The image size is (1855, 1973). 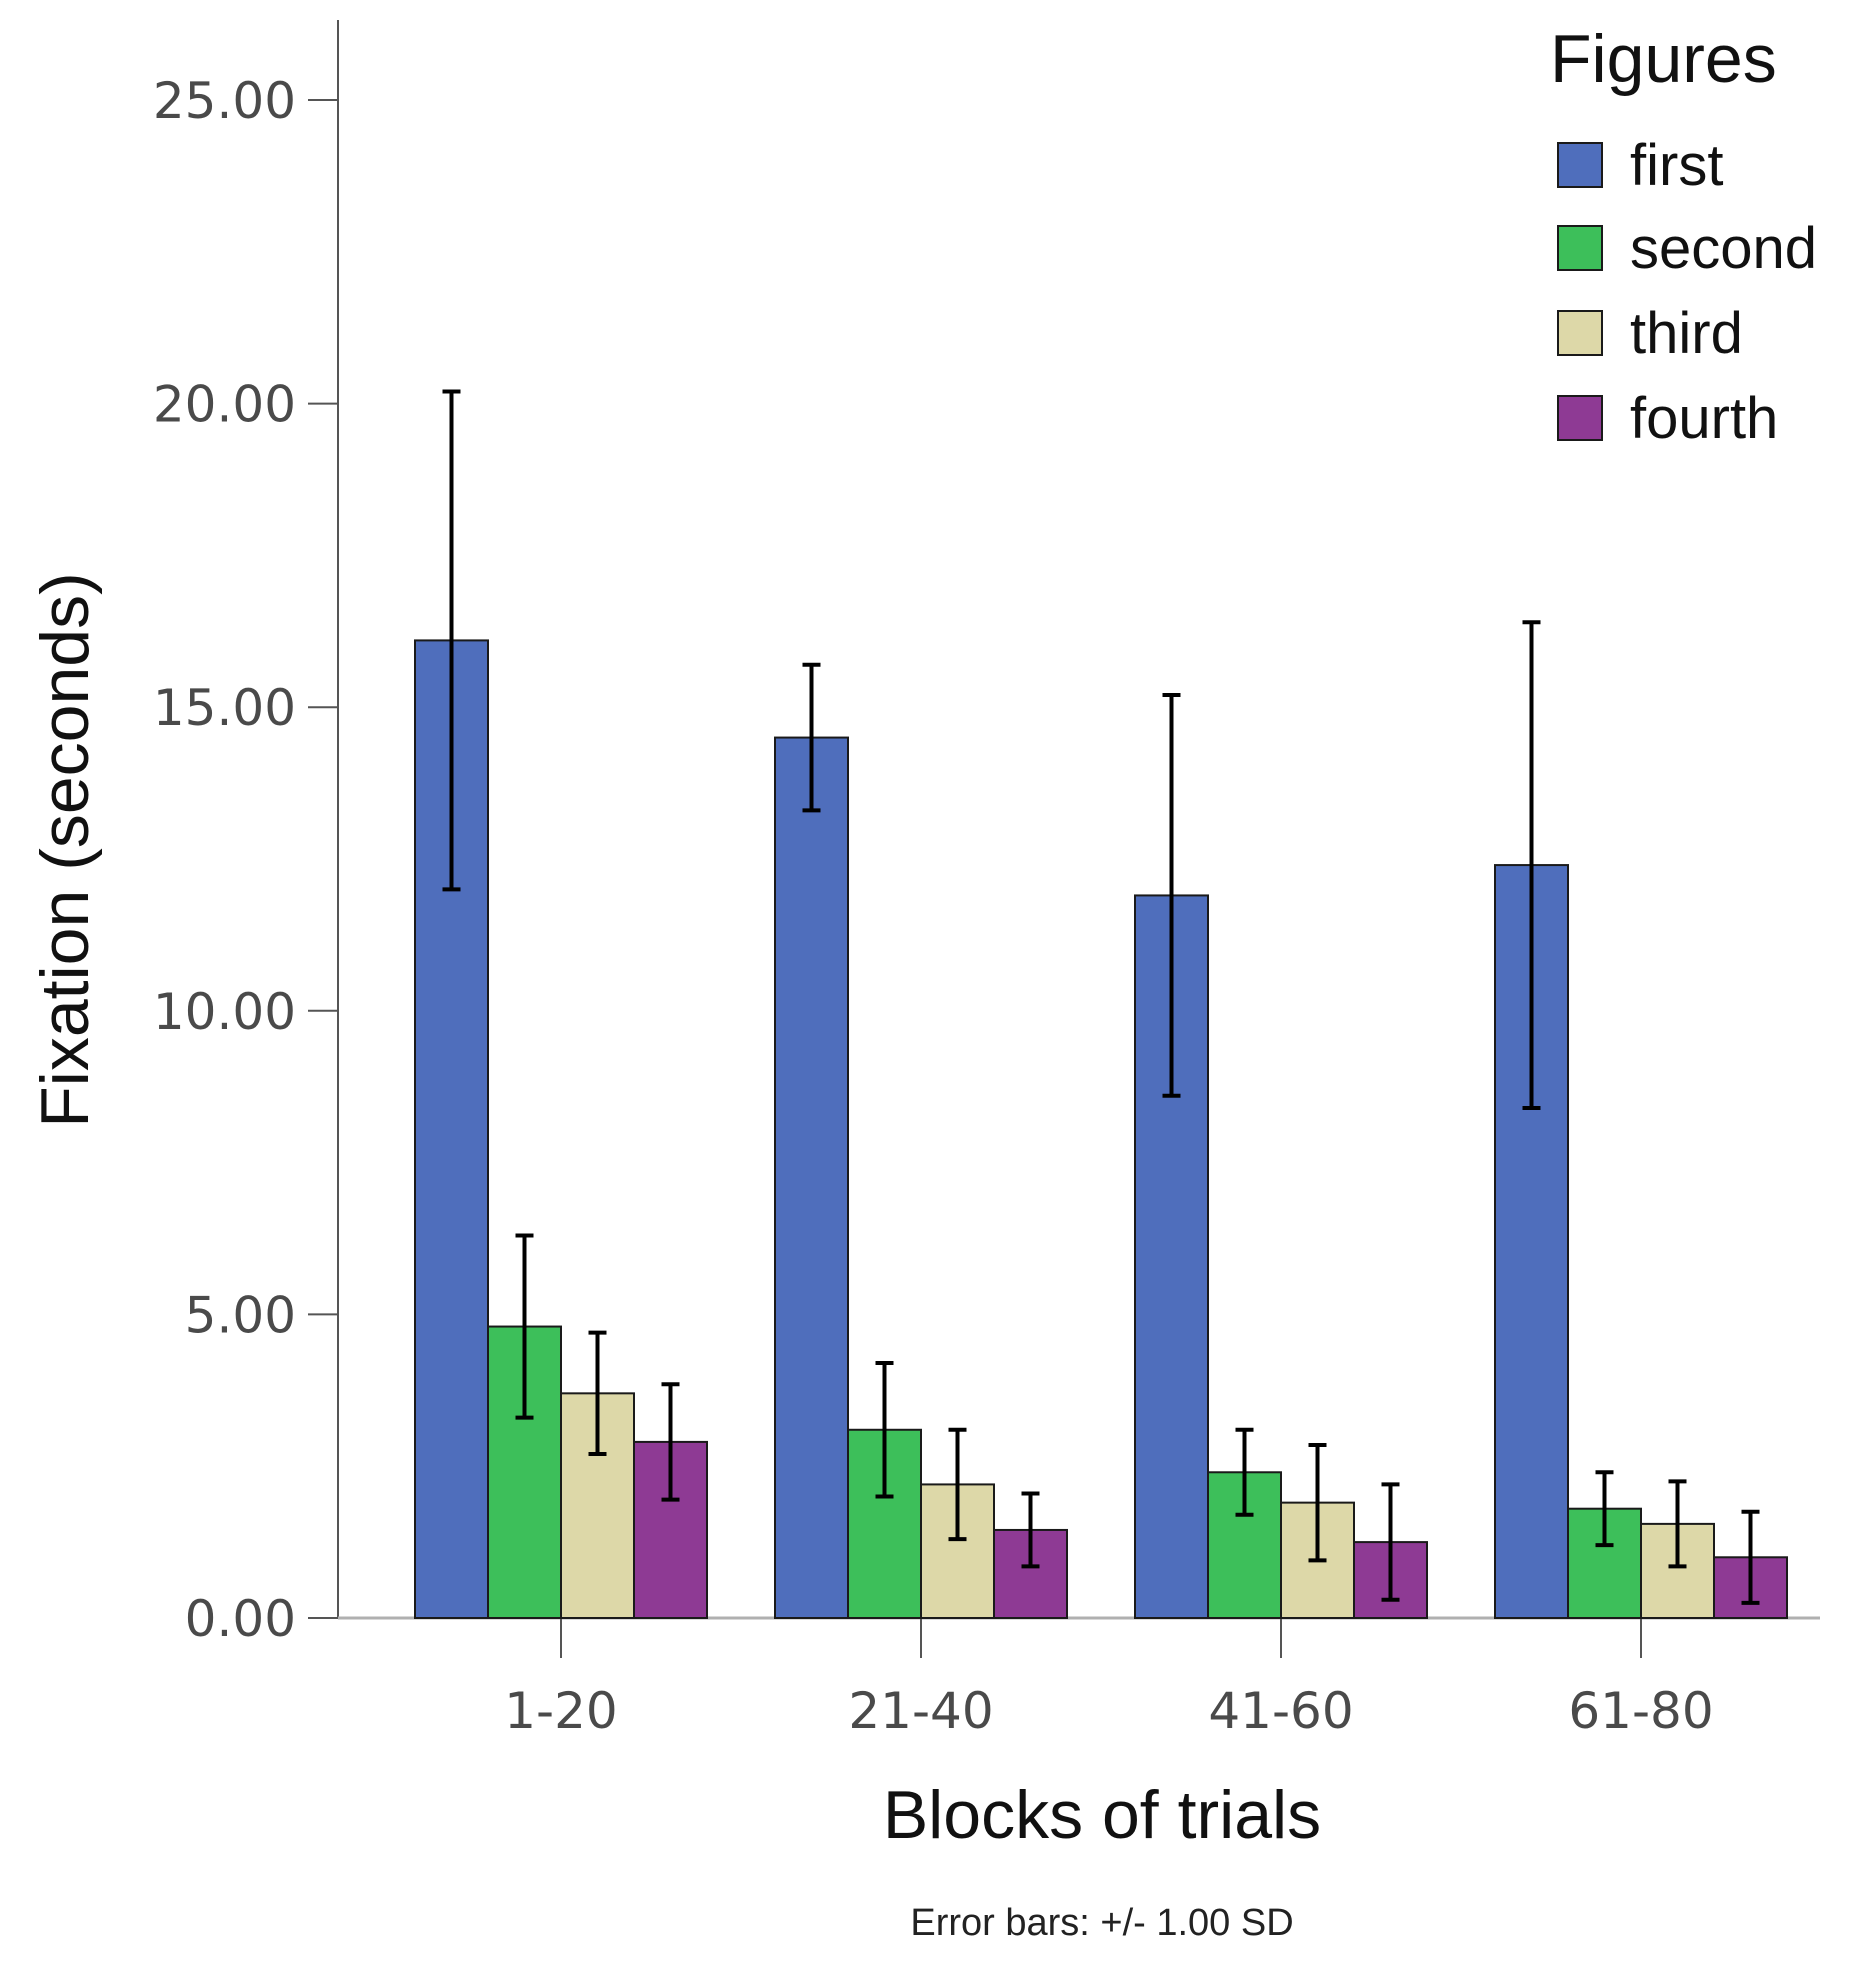 What do you see at coordinates (1580, 418) in the screenshot?
I see `legend-swatch-fourth` at bounding box center [1580, 418].